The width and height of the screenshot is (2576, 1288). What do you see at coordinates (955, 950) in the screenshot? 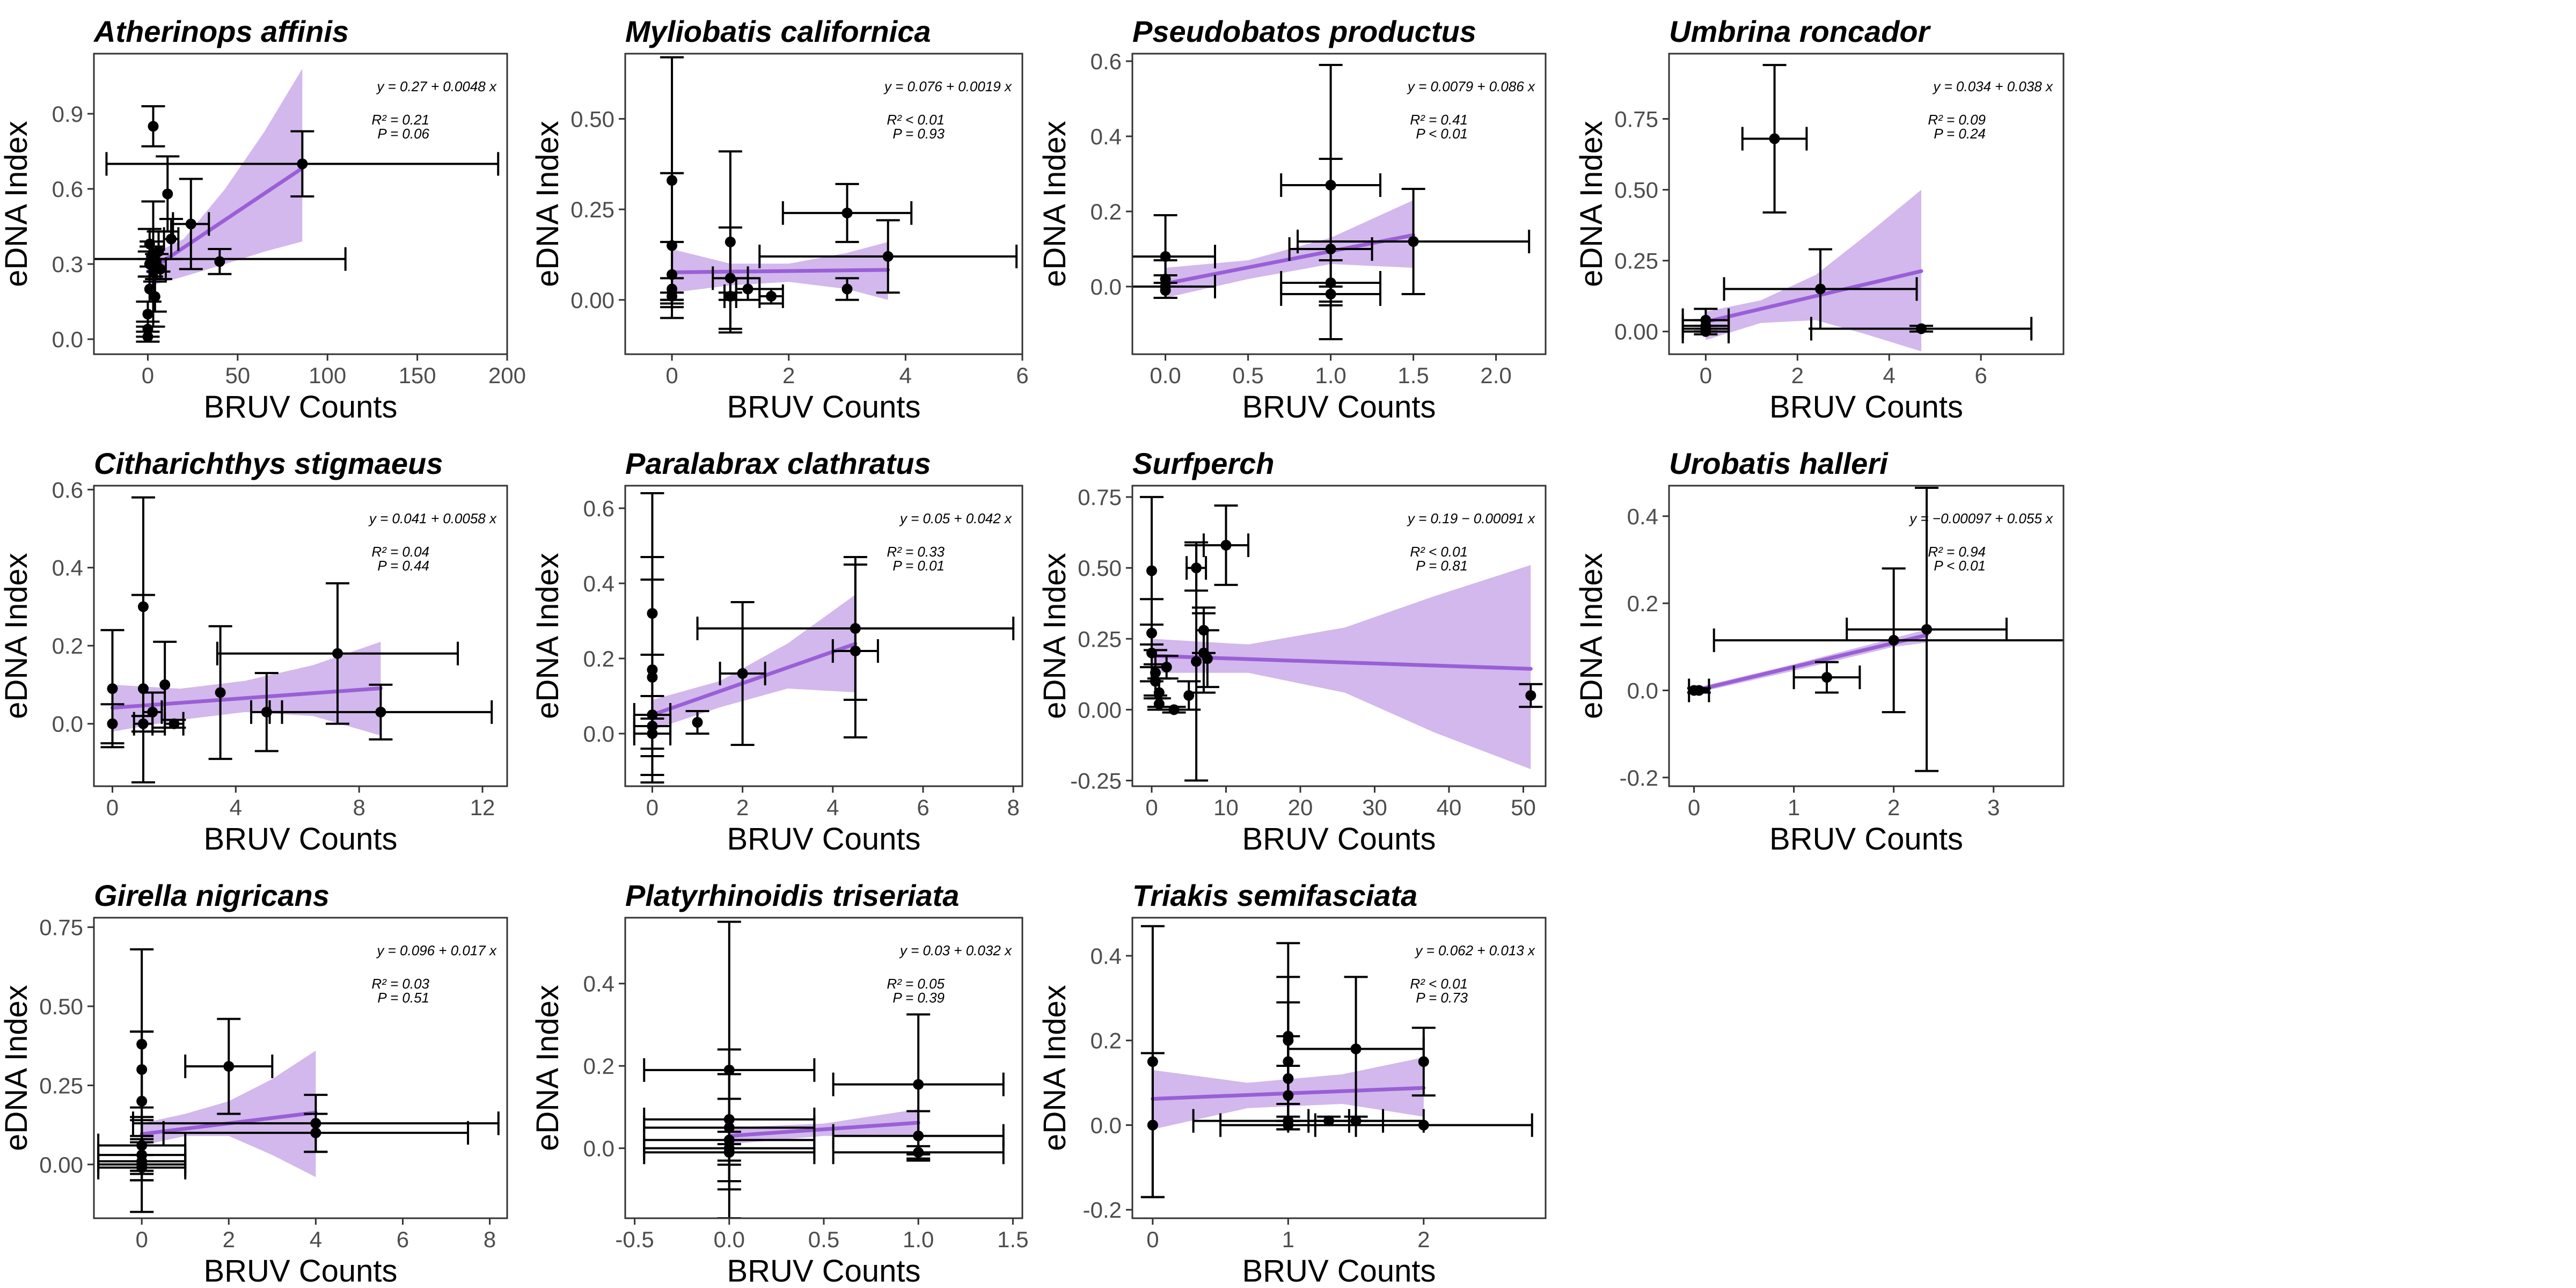
I see `equation-label: y = 0.03 + 0.032 x` at bounding box center [955, 950].